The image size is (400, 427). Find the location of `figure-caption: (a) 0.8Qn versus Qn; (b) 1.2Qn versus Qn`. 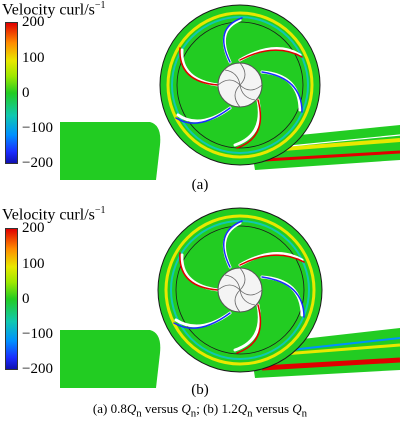

figure-caption: (a) 0.8Qn versus Qn; (b) 1.2Qn versus Qn is located at coordinates (200, 410).